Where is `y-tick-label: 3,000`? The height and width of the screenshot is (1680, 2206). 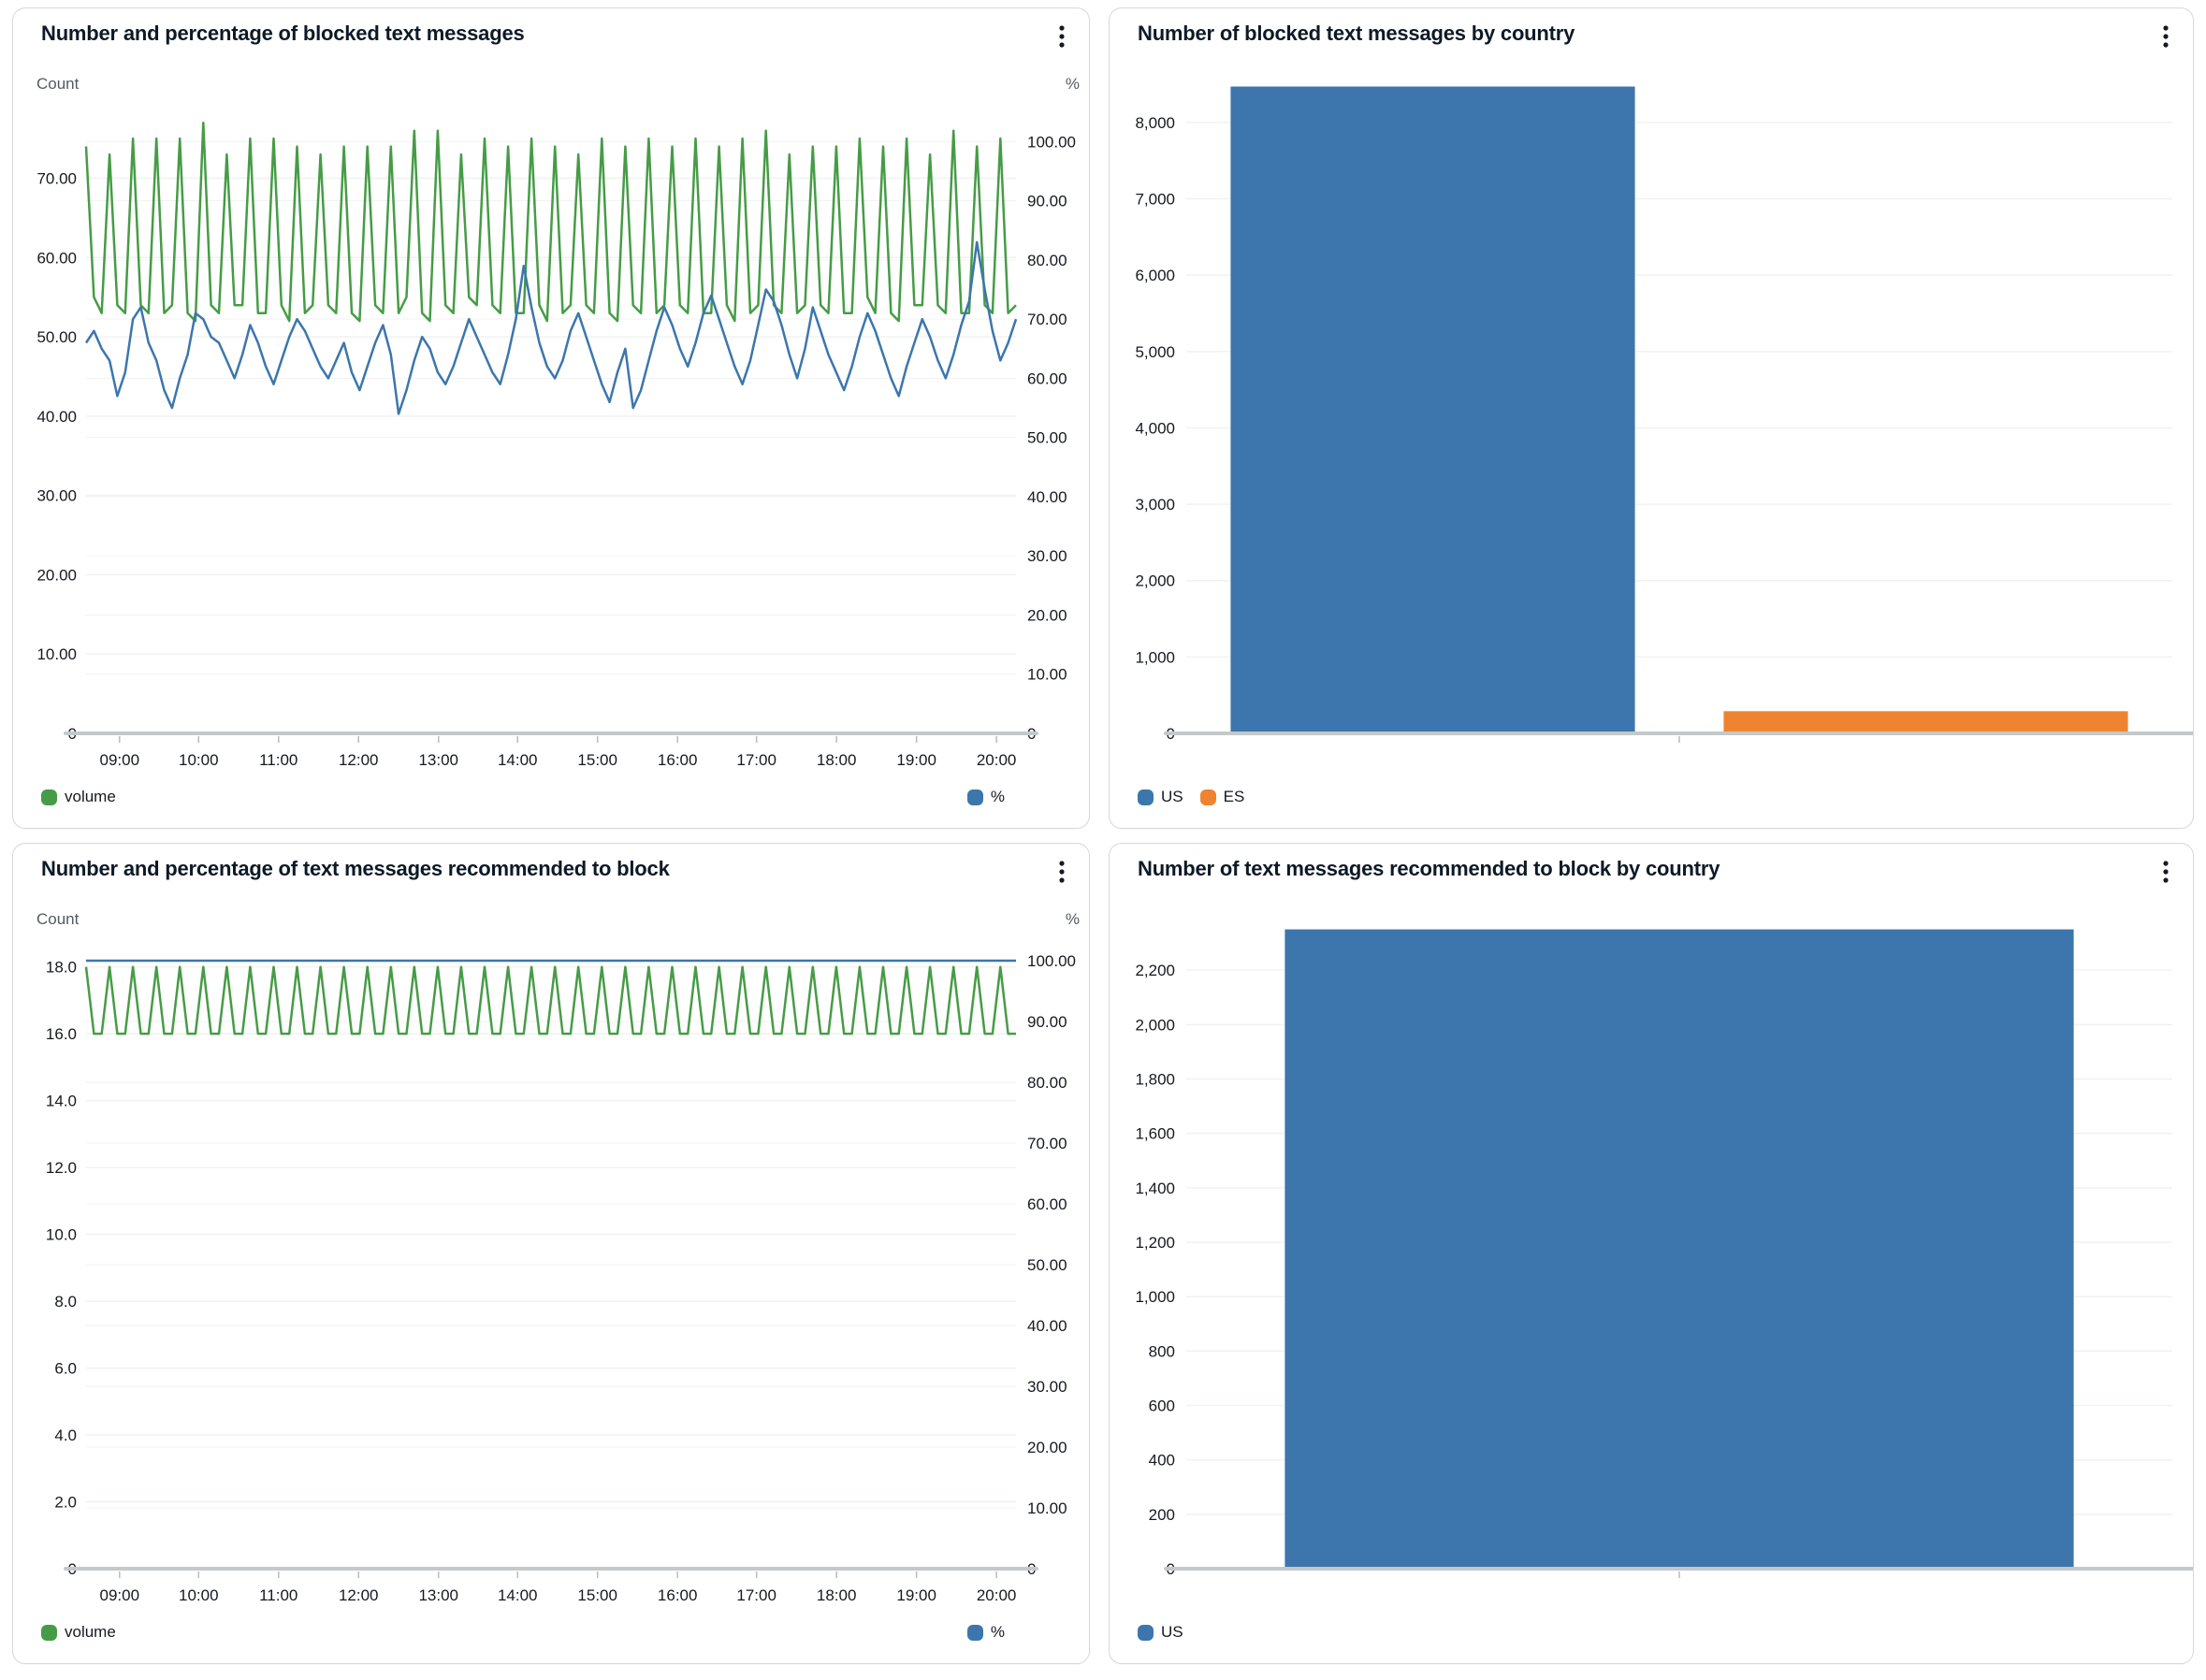
y-tick-label: 3,000 is located at coordinates (1155, 505).